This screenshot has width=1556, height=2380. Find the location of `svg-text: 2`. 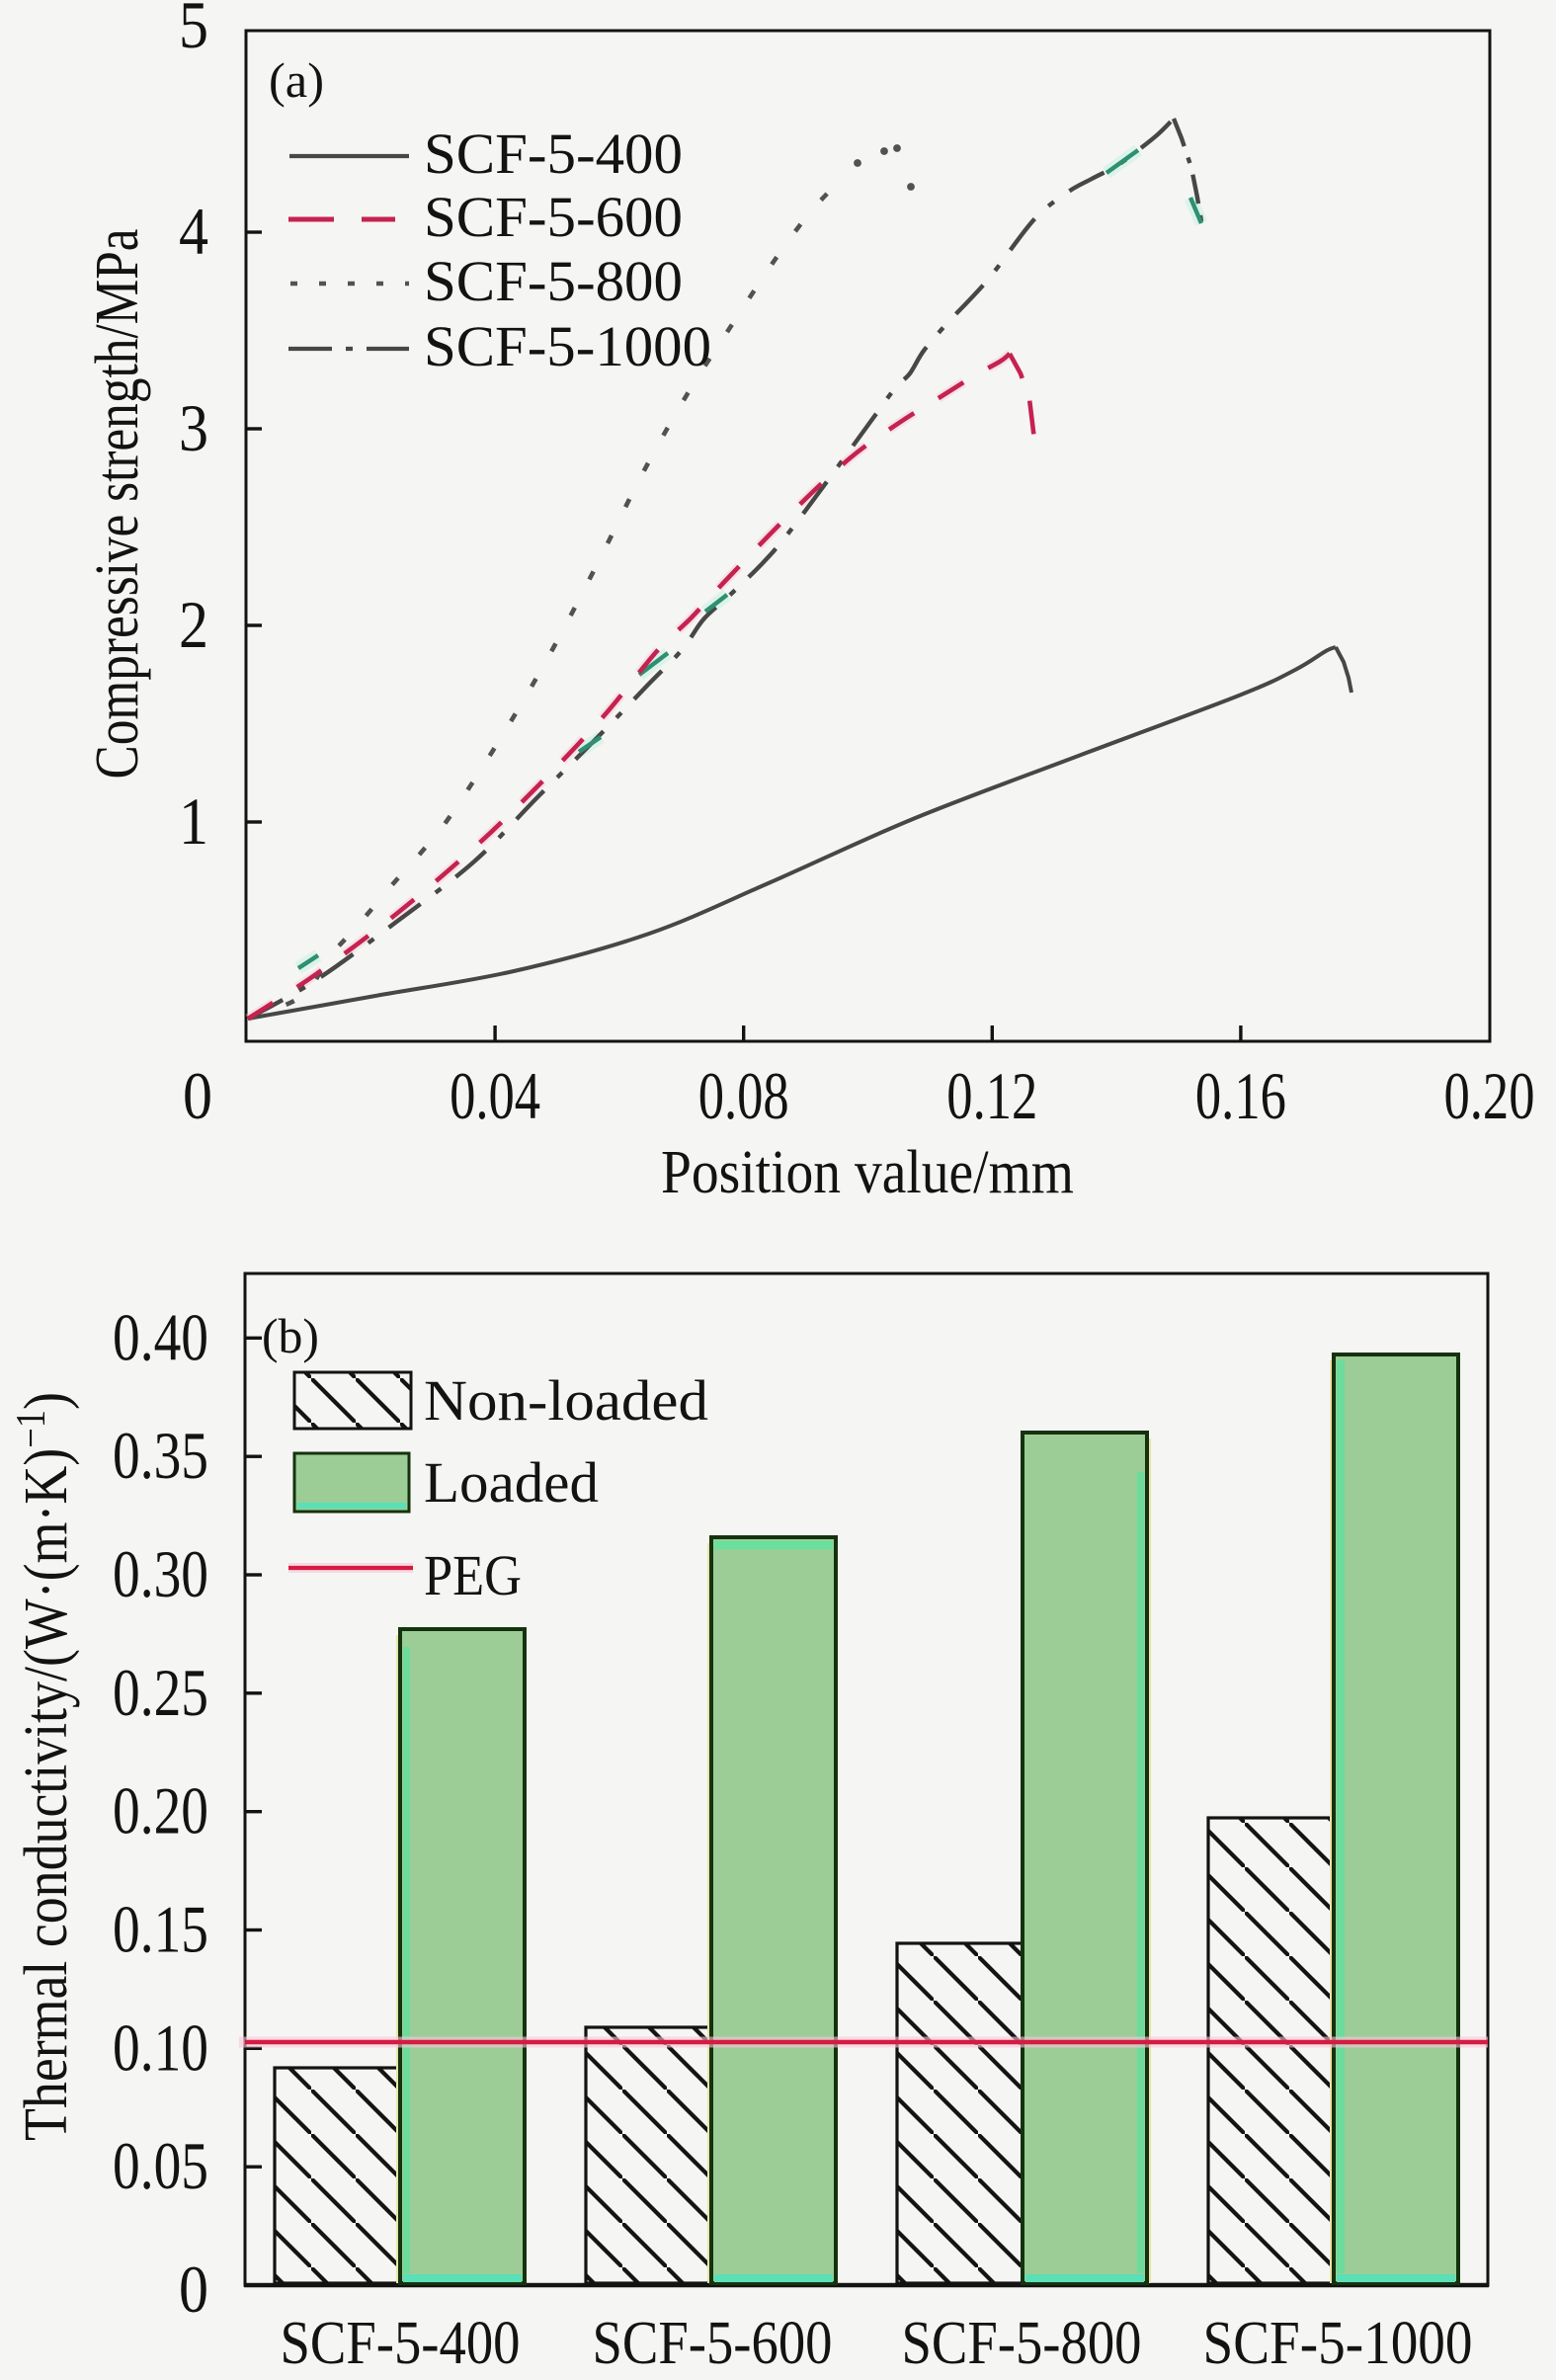

svg-text: 2 is located at coordinates (193, 624).